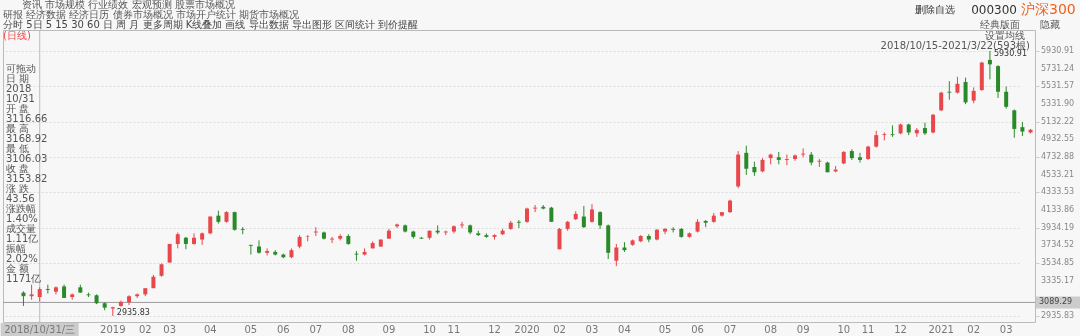 The image size is (1080, 336). What do you see at coordinates (1058, 315) in the screenshot?
I see `y-tick-label: 2935.83` at bounding box center [1058, 315].